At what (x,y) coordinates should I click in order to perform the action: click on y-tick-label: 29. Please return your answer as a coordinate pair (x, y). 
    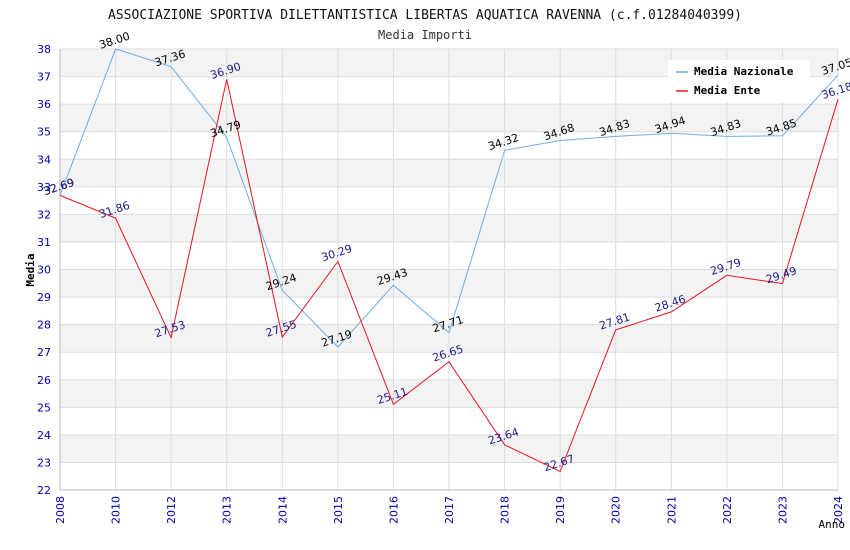
    Looking at the image, I should click on (44, 297).